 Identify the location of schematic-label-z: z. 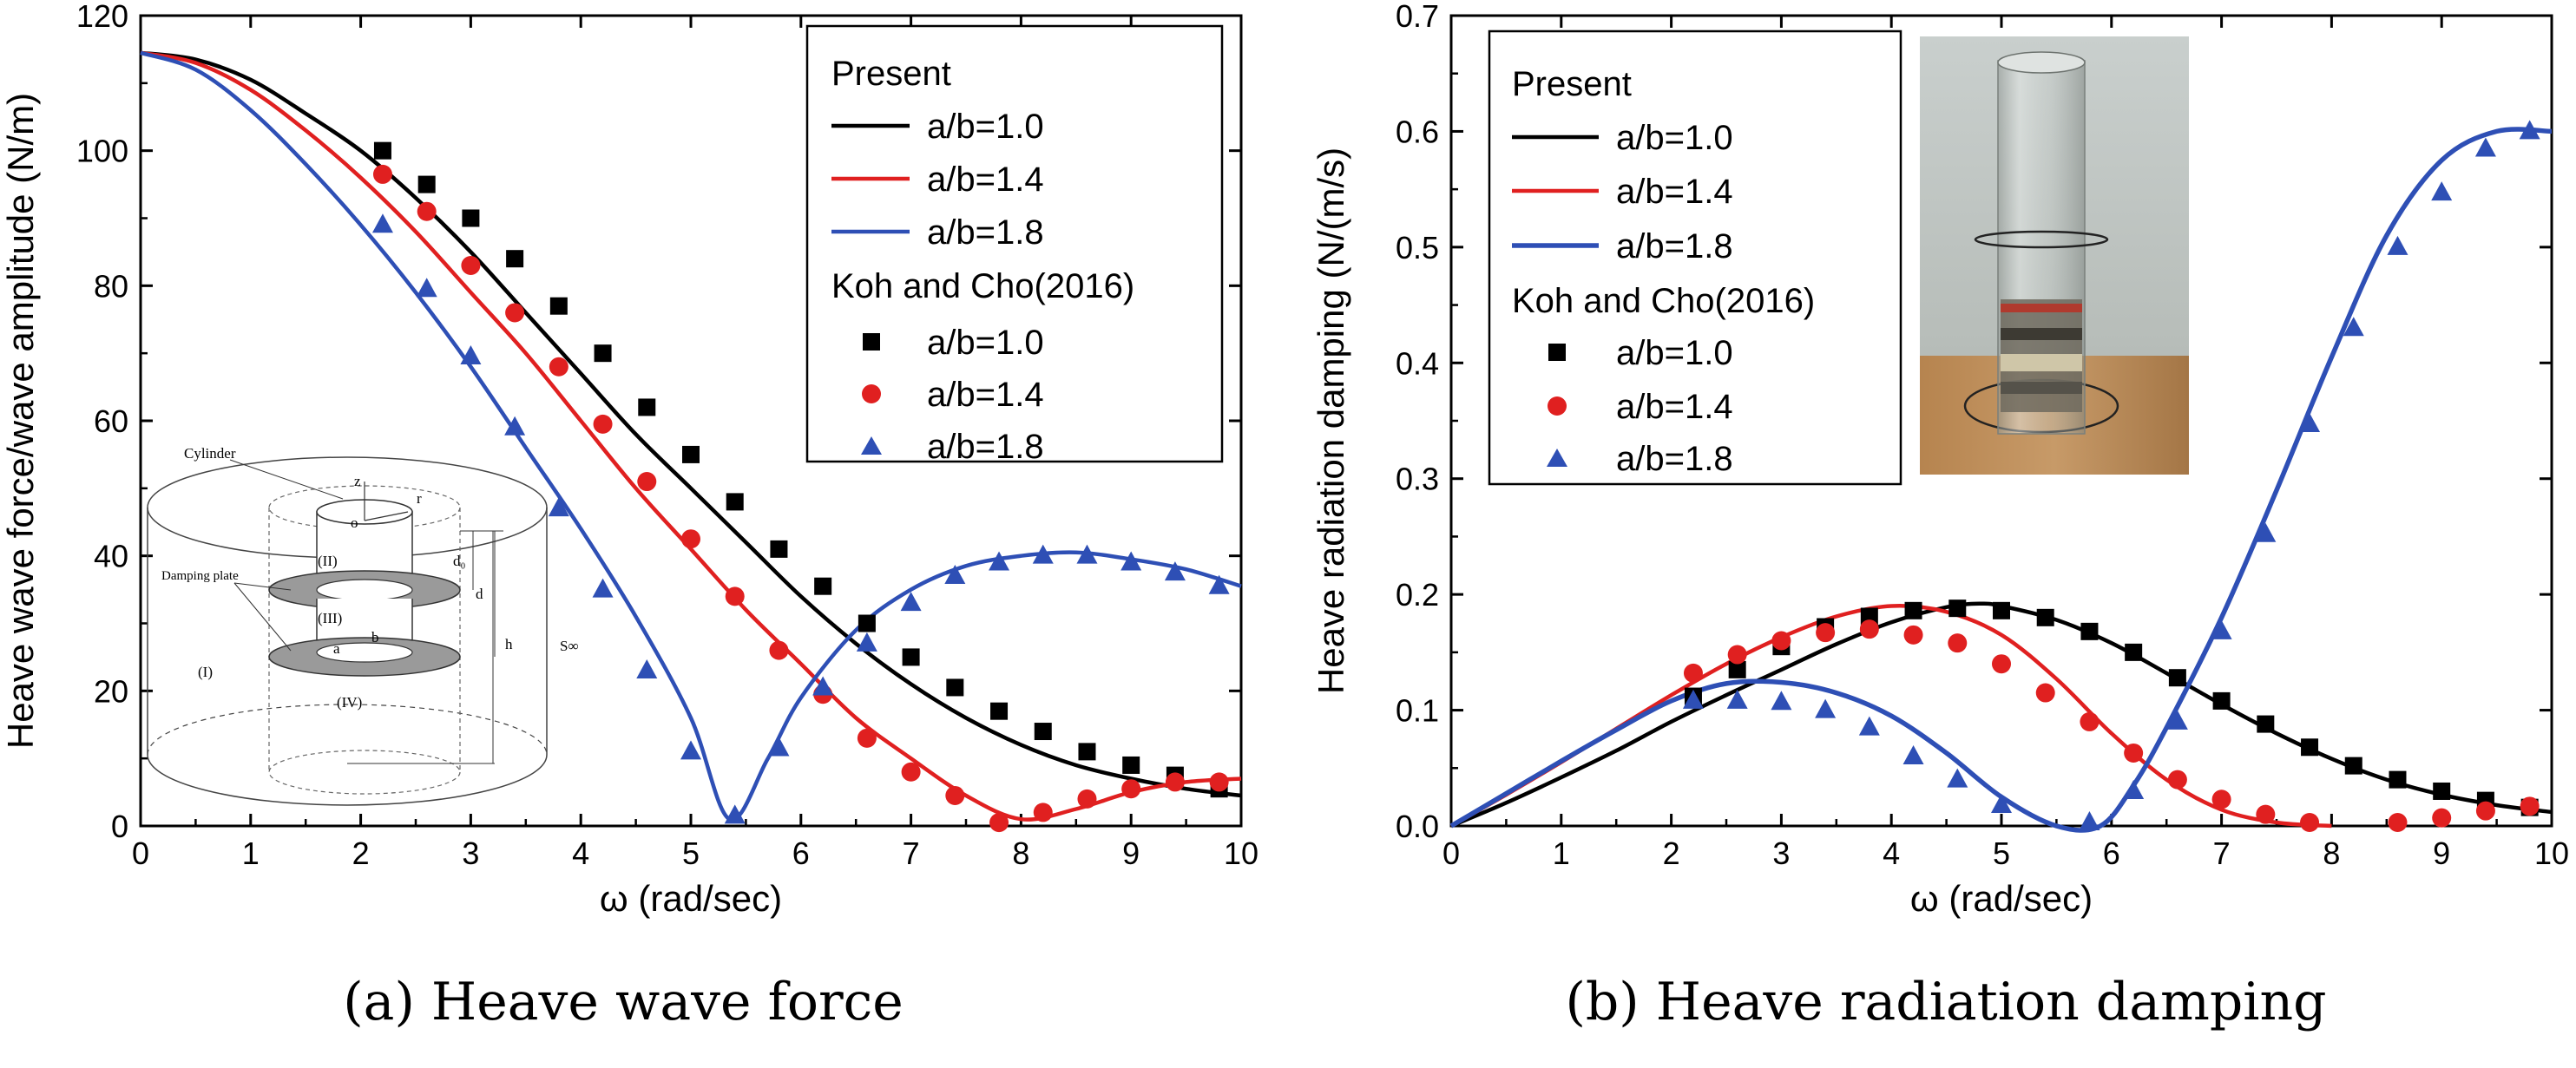
(358, 481).